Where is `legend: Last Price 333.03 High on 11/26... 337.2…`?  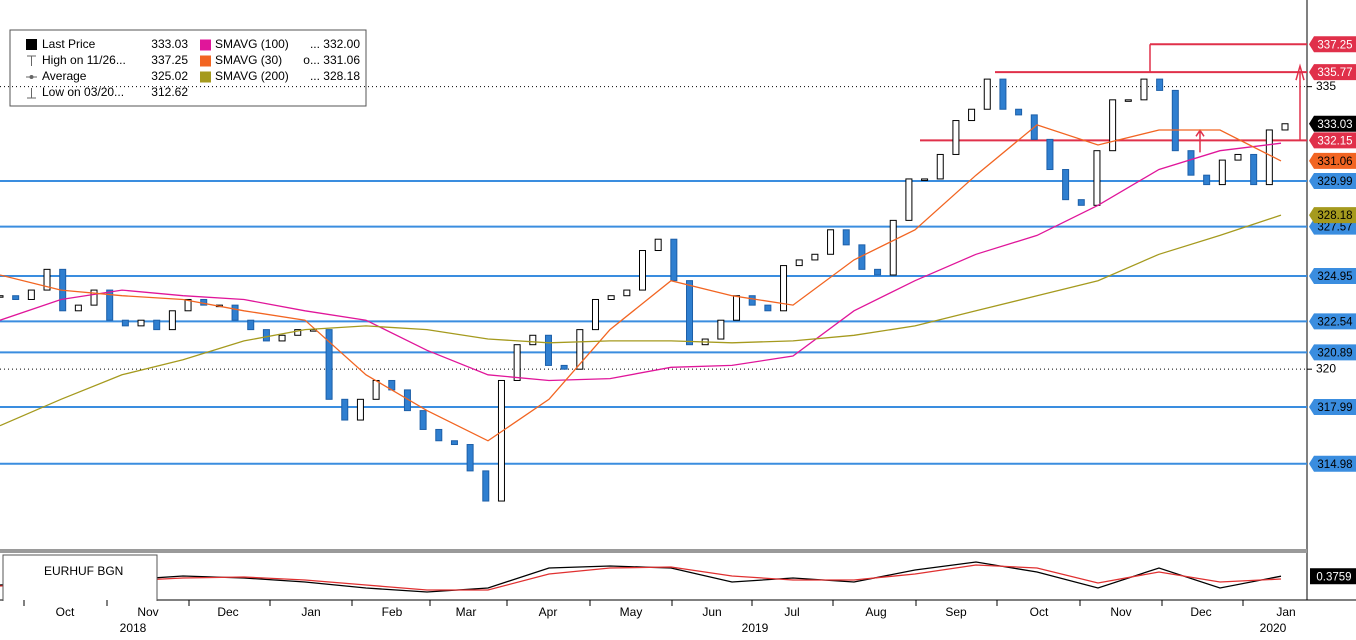
legend: Last Price 333.03 High on 11/26... 337.2… is located at coordinates (188, 68).